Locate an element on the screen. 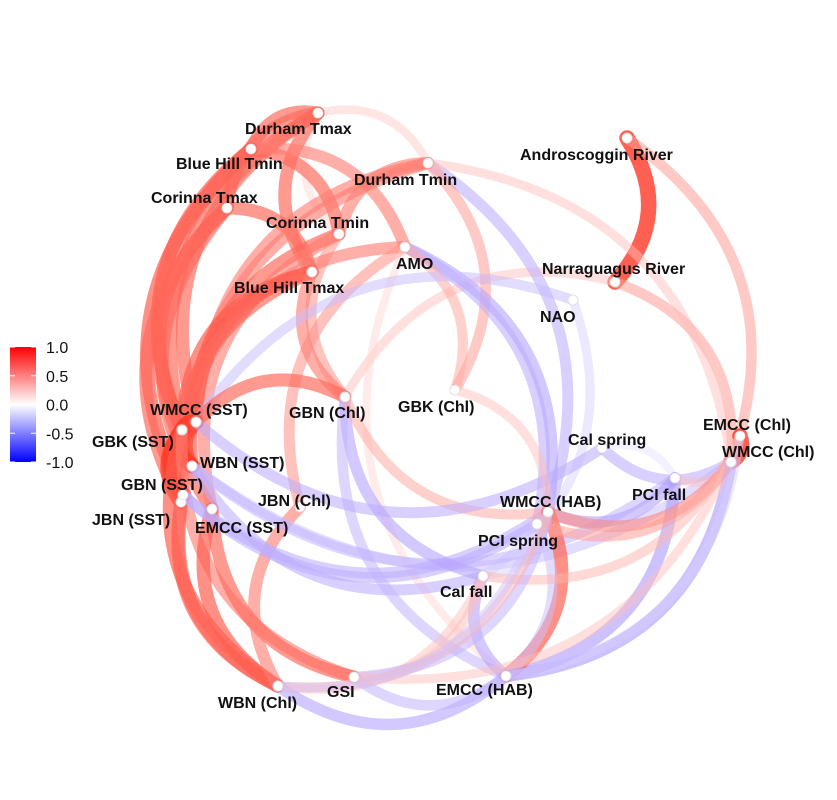  node-cal_spring is located at coordinates (602, 448).